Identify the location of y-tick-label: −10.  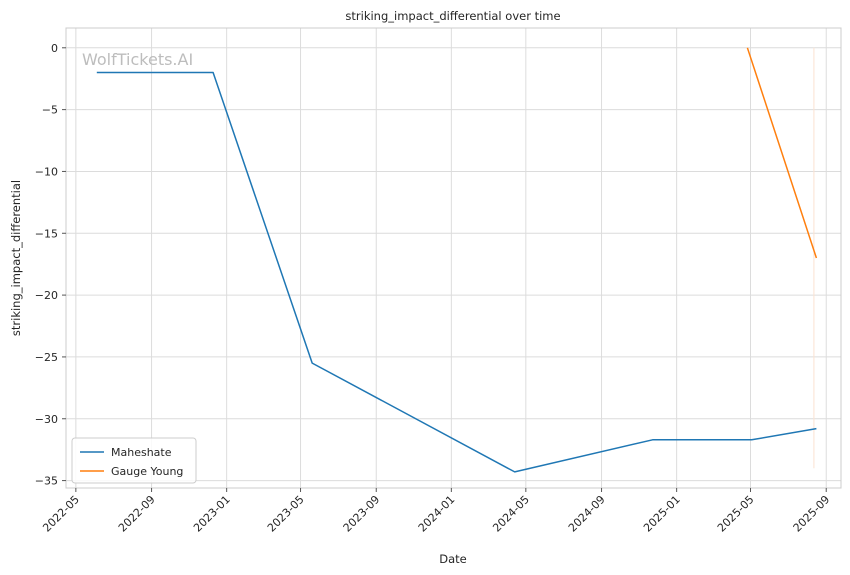
(46, 171).